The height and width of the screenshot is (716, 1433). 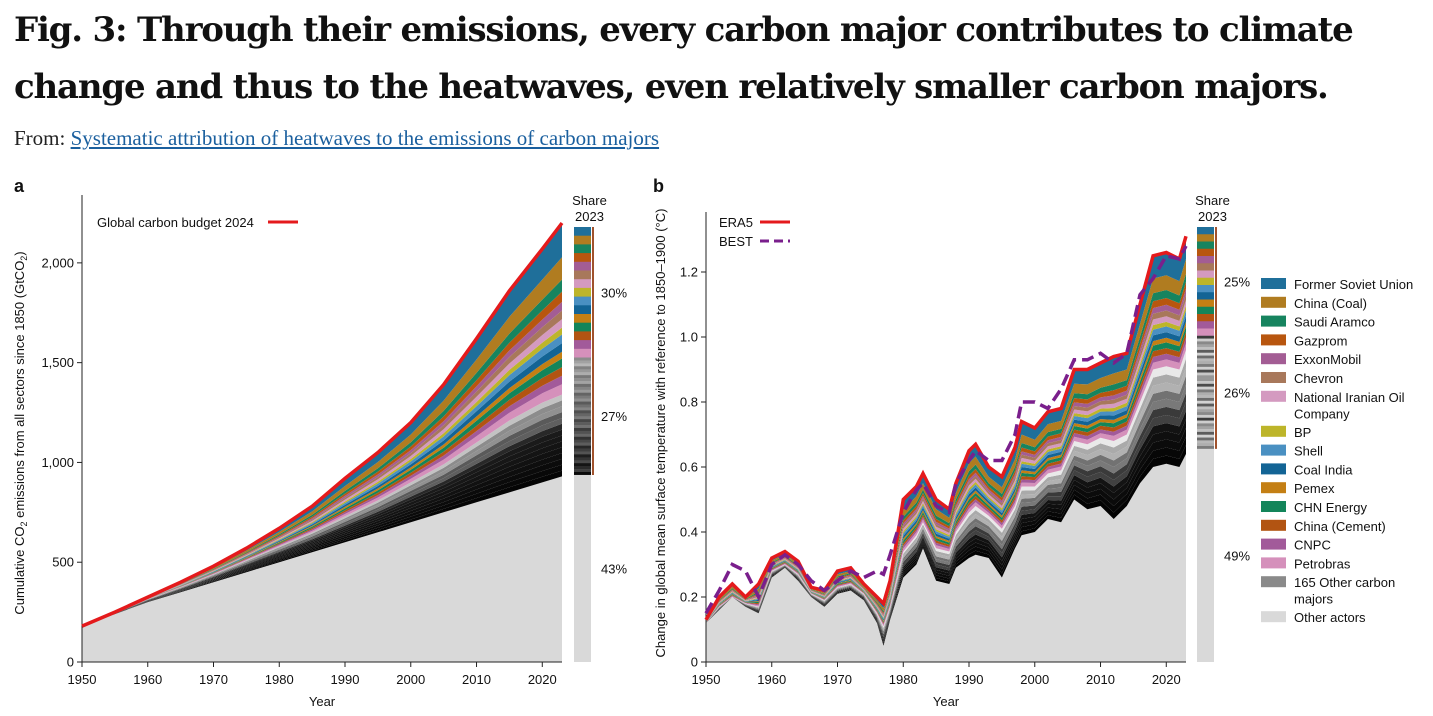 I want to click on legend-best-label: BEST, so click(x=736, y=241).